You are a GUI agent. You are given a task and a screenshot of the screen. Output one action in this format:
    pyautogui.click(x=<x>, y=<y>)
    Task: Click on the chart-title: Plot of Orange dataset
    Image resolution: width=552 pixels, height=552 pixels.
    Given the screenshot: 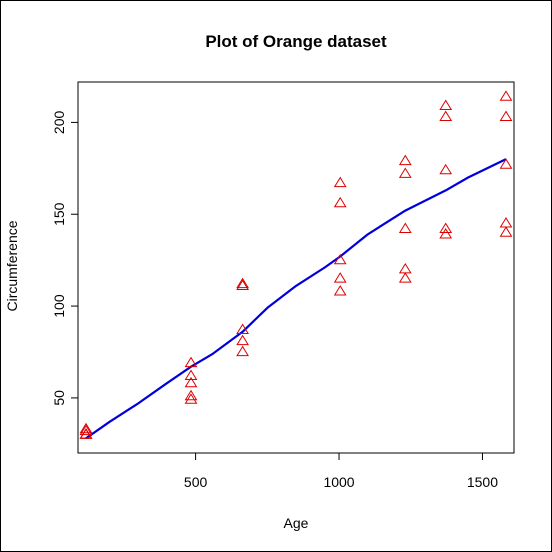 What is the action you would take?
    pyautogui.click(x=296, y=41)
    